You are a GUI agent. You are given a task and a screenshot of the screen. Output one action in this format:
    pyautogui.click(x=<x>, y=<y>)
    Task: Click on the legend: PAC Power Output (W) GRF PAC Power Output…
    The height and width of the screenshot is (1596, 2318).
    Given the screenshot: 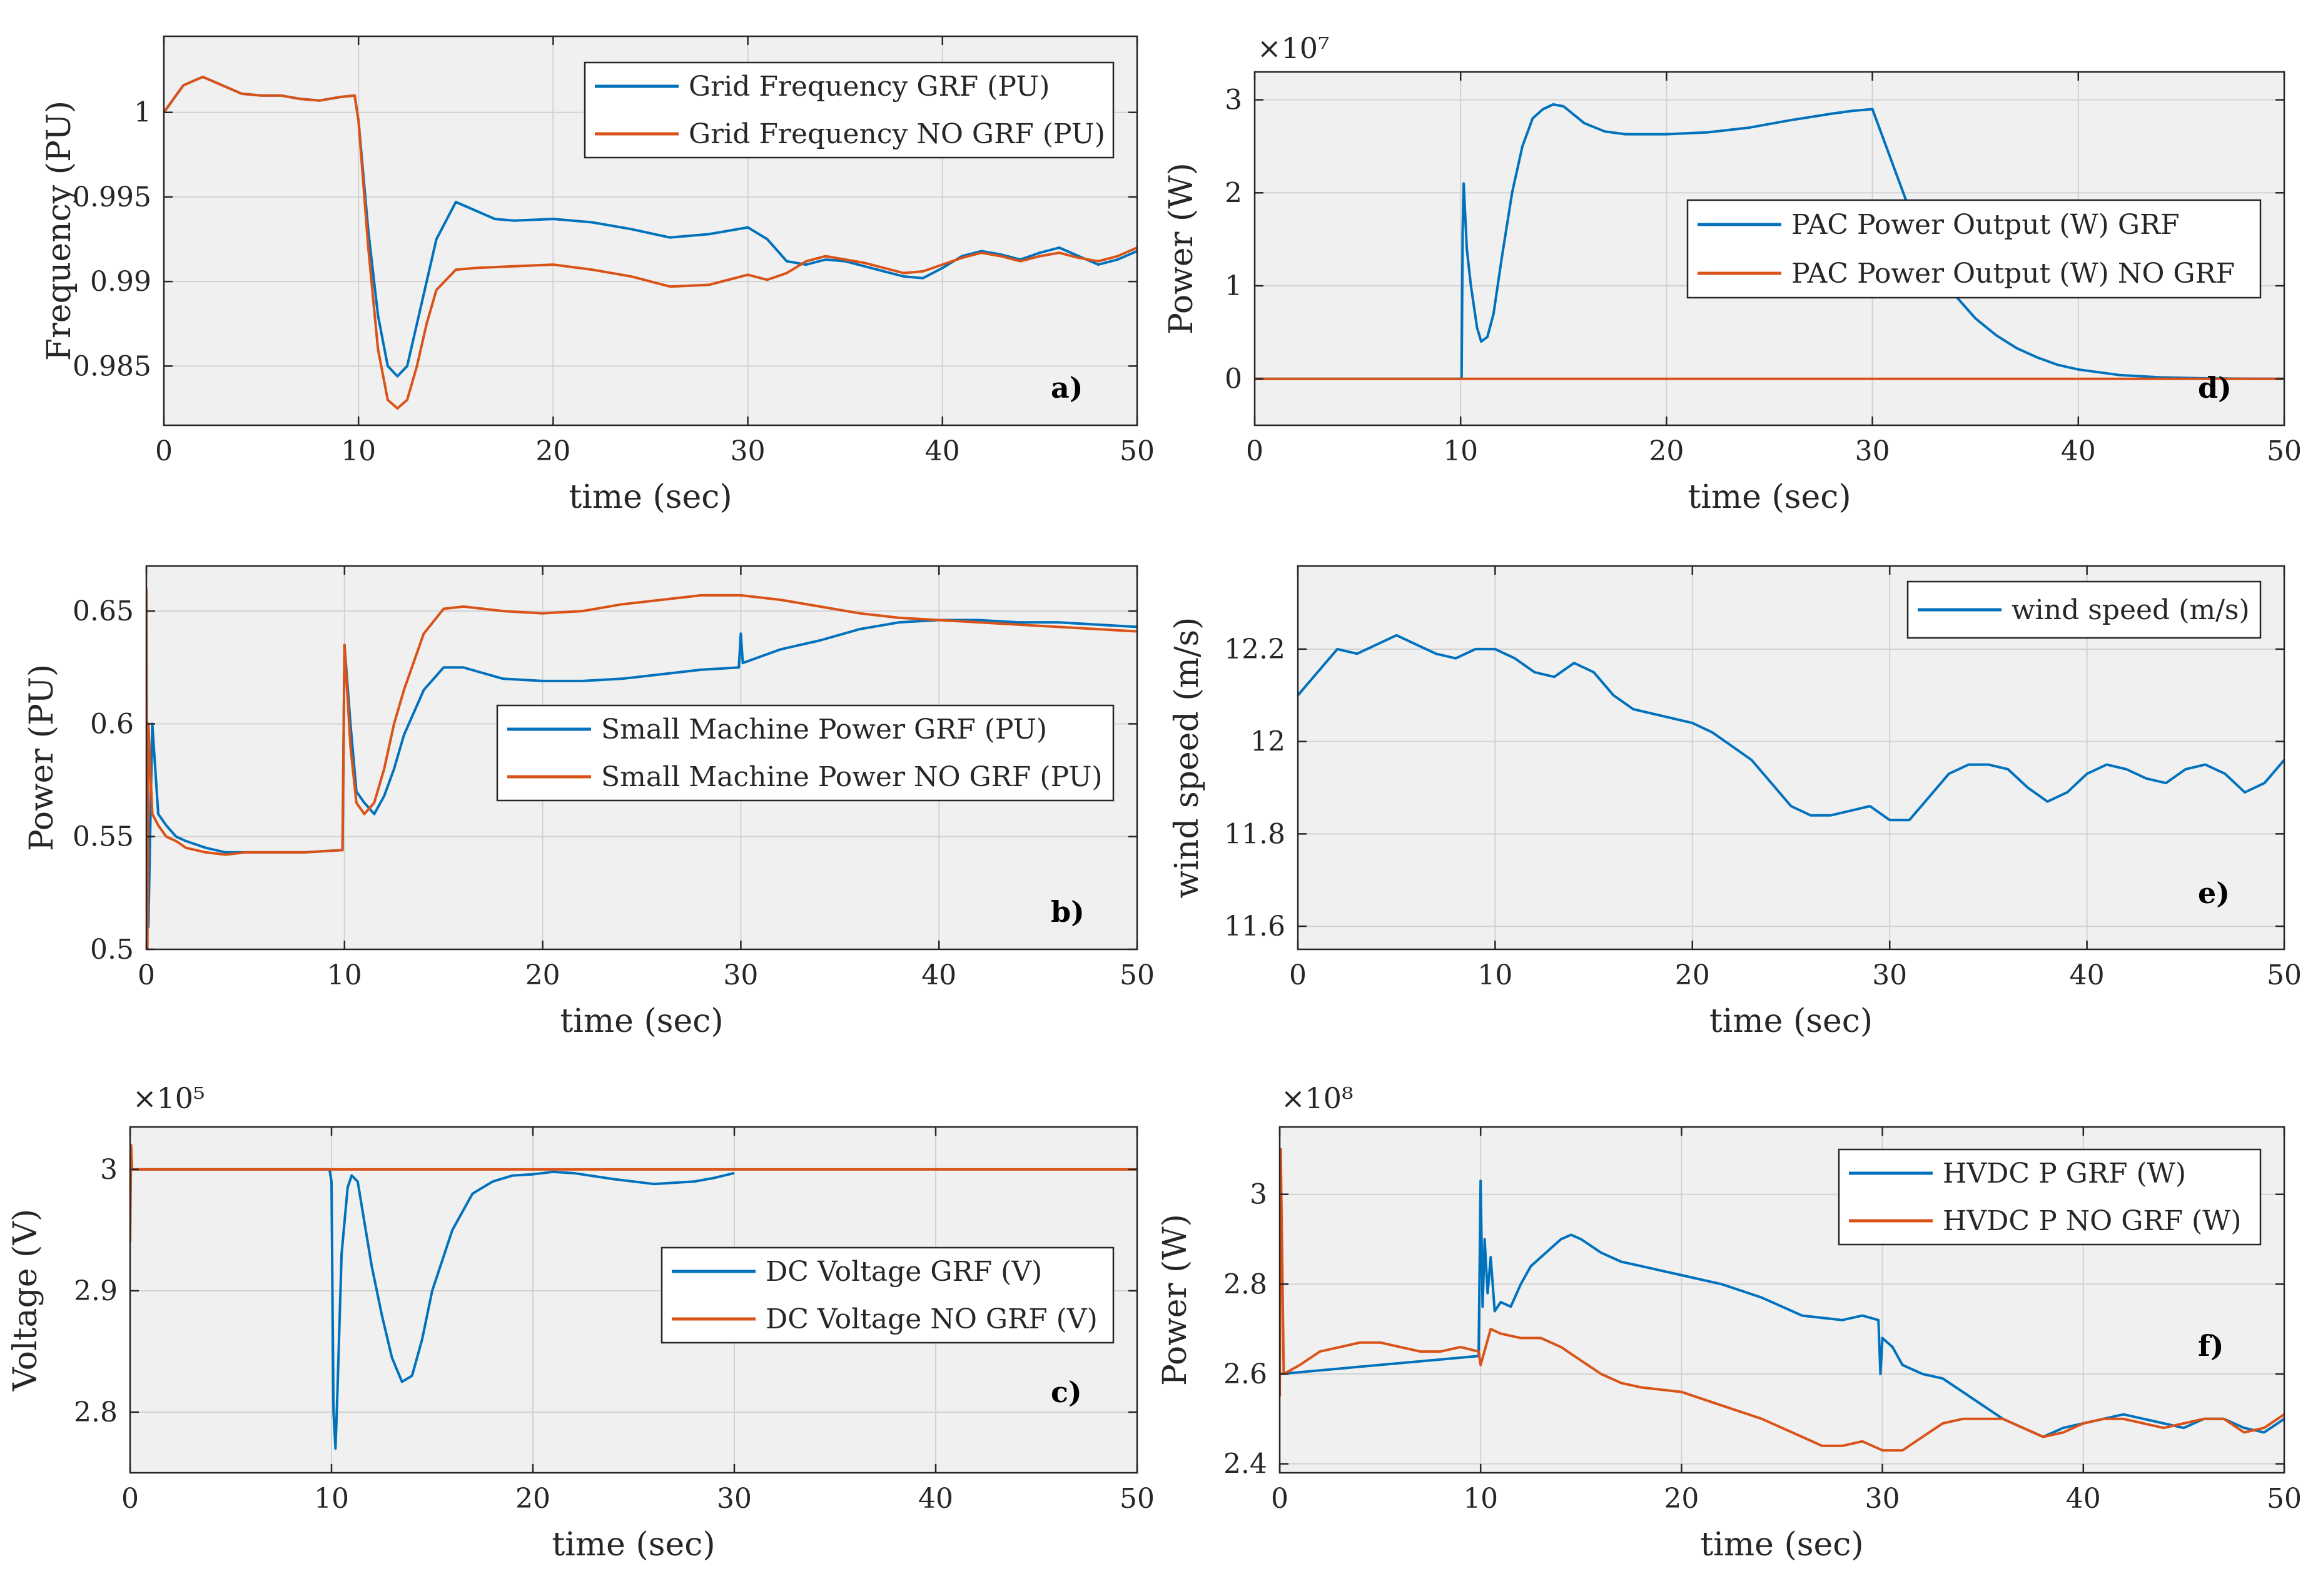 What is the action you would take?
    pyautogui.click(x=1974, y=249)
    